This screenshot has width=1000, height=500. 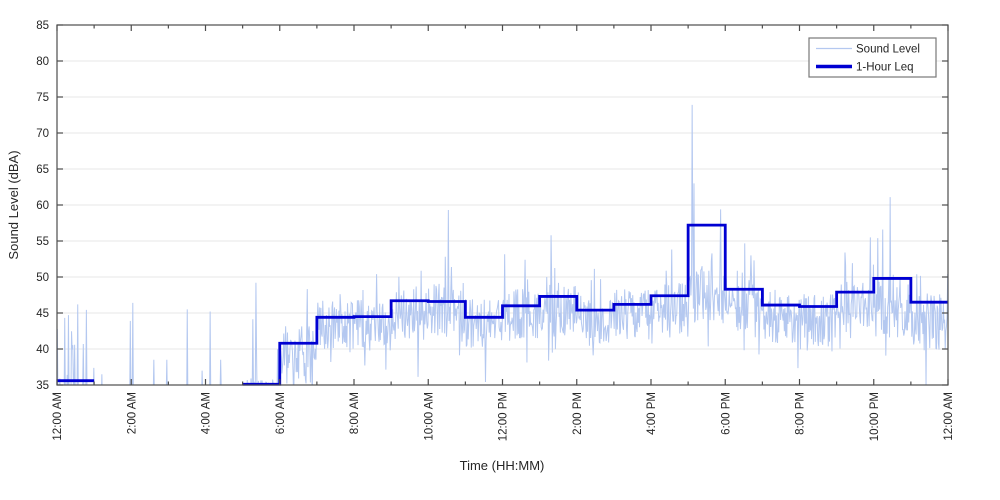 I want to click on y-tick-label: 80, so click(x=42, y=62).